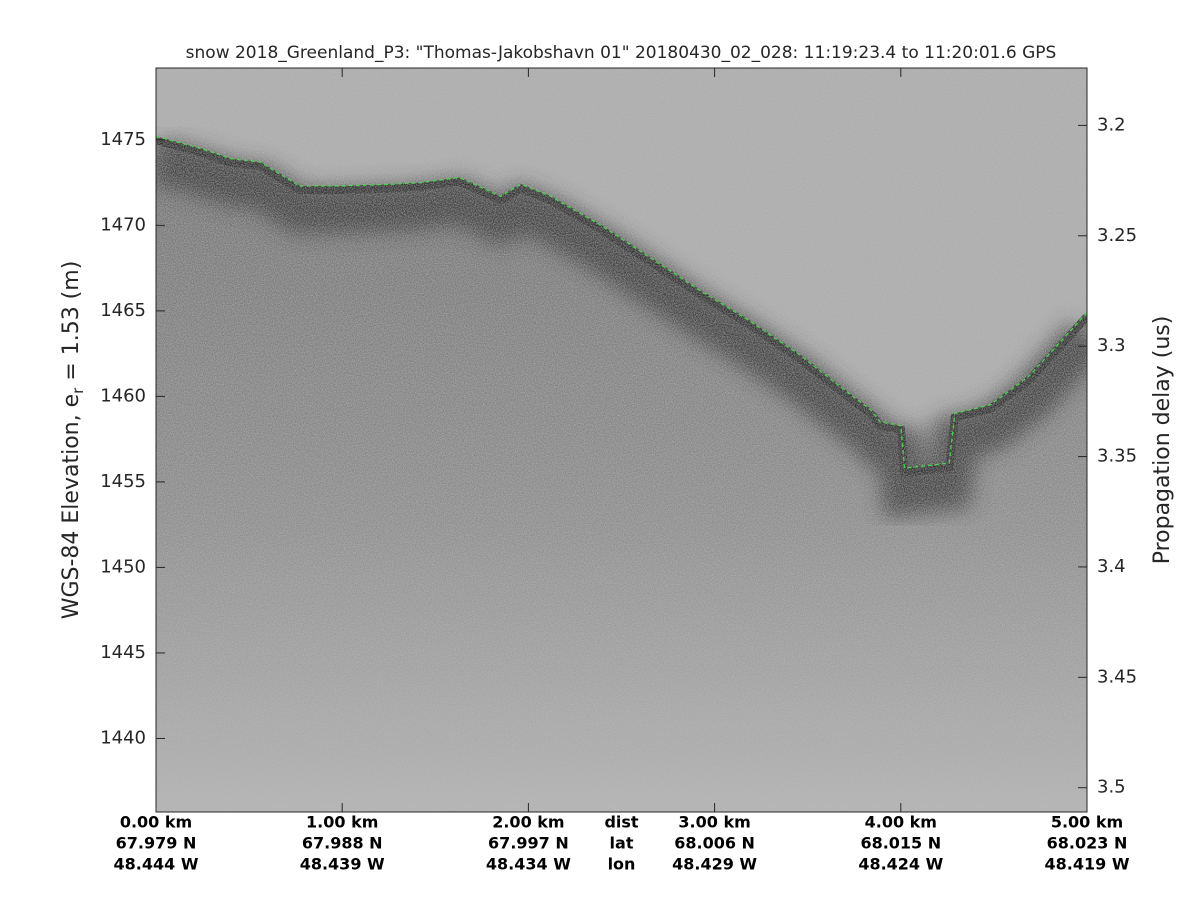 This screenshot has height=904, width=1200. I want to click on y2-tick-label: 3.2, so click(1111, 124).